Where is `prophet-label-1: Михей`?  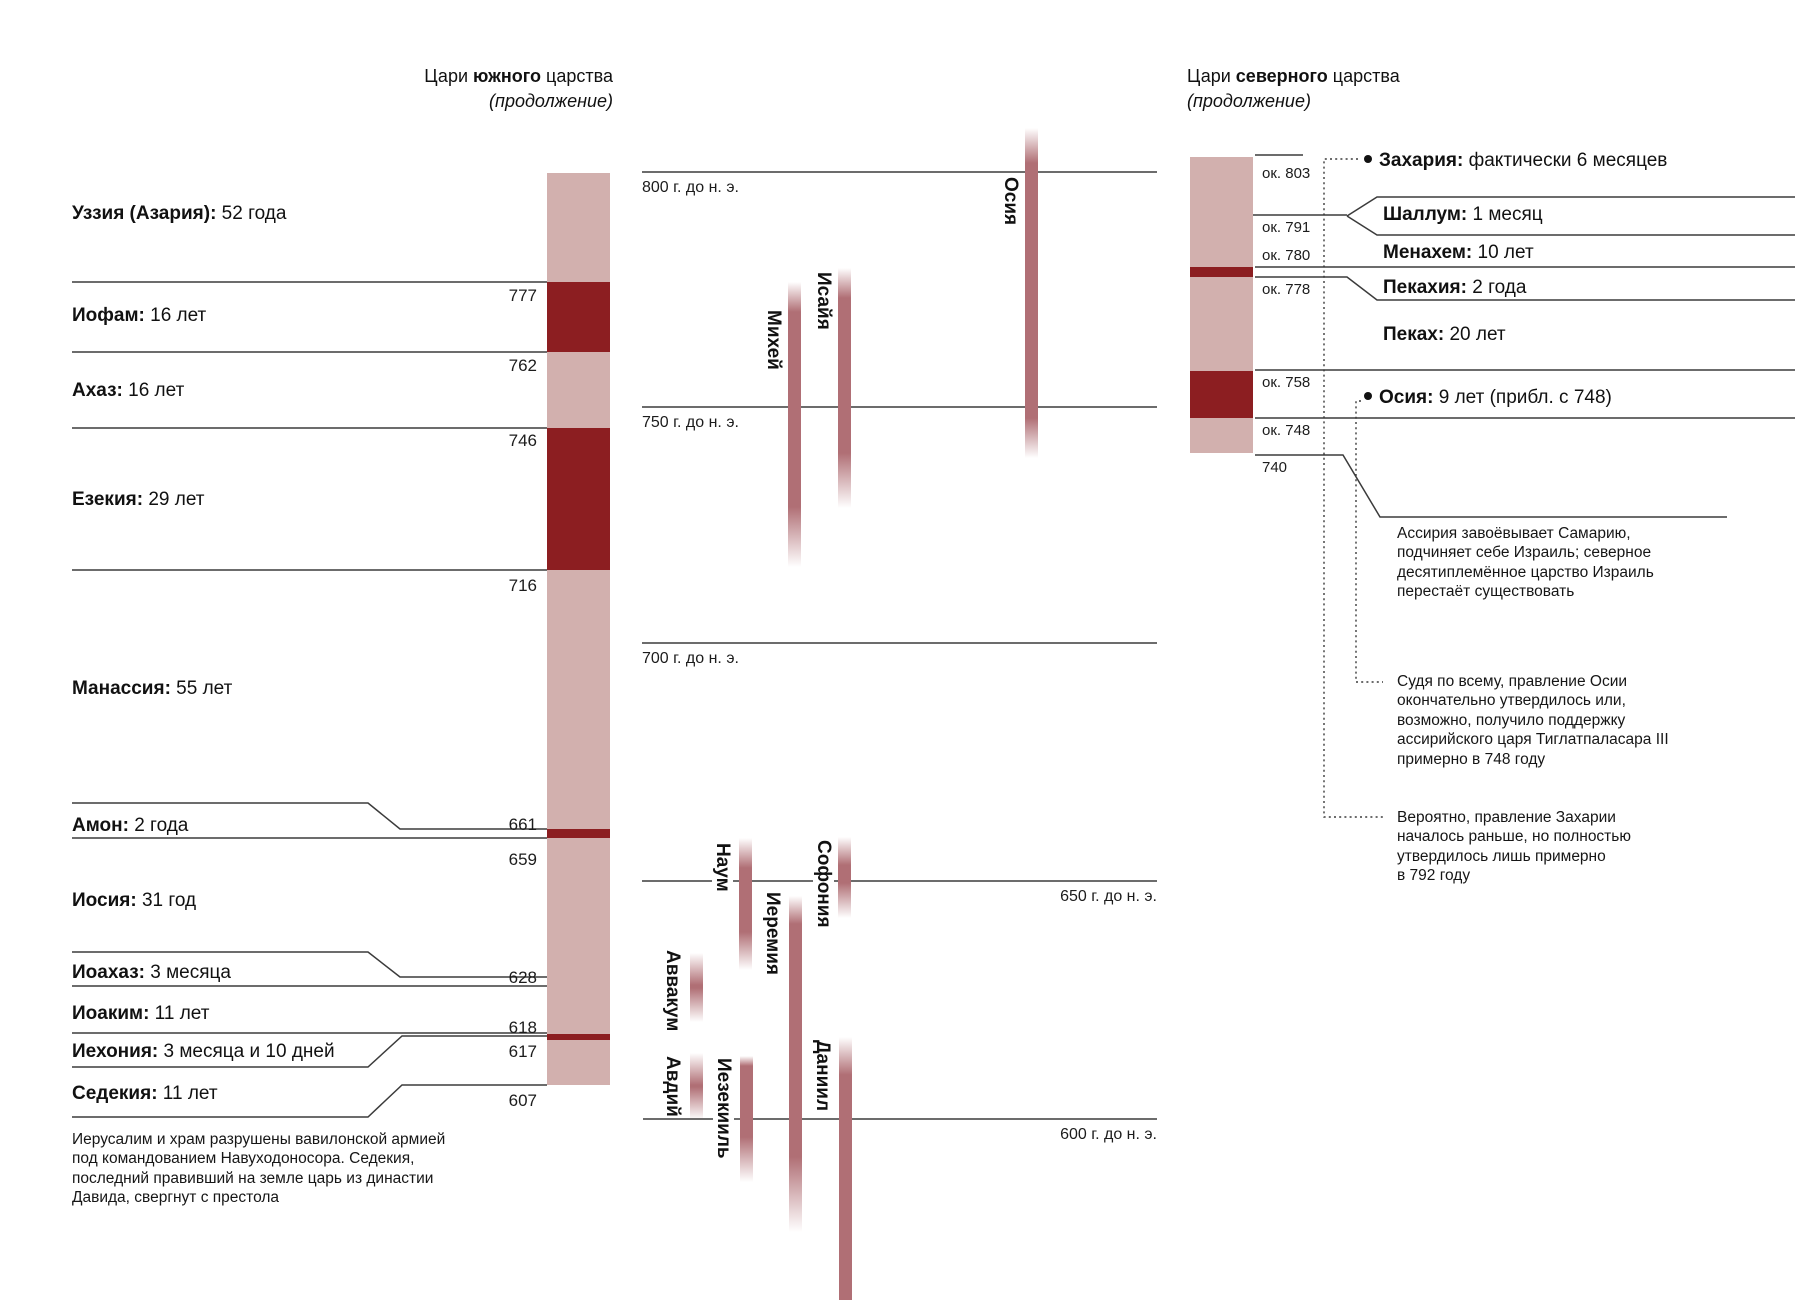 prophet-label-1: Михей is located at coordinates (773, 340).